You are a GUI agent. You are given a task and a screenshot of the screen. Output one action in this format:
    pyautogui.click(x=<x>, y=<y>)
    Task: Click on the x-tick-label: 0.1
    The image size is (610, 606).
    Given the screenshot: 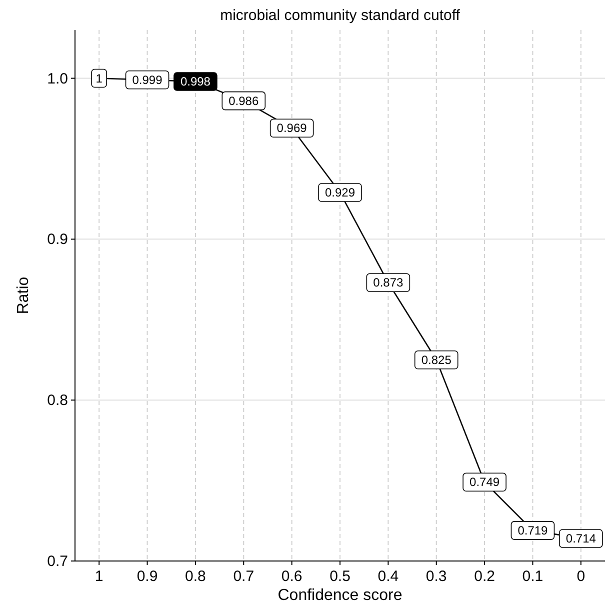 What is the action you would take?
    pyautogui.click(x=533, y=576)
    